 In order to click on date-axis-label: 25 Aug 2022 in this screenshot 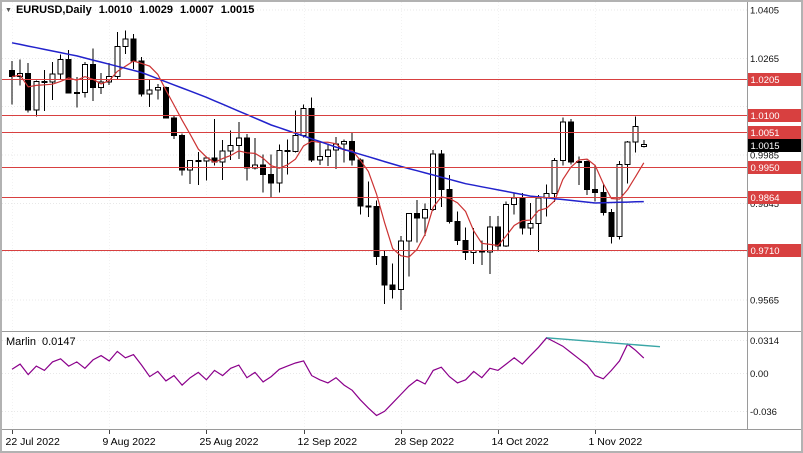, I will do `click(229, 442)`.